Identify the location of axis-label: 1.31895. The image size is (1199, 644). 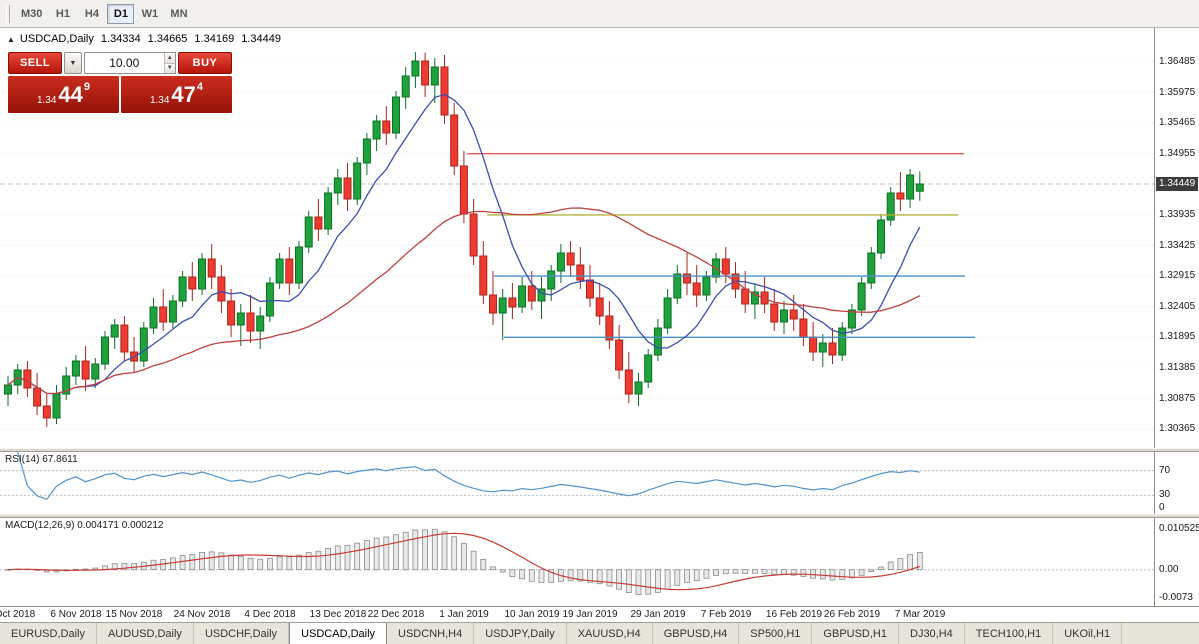
(1177, 337).